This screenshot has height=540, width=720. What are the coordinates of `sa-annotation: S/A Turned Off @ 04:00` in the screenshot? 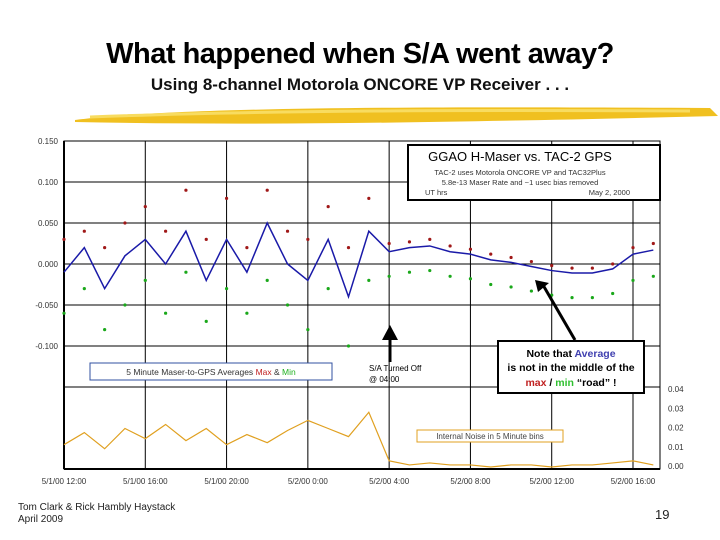 It's located at (395, 354).